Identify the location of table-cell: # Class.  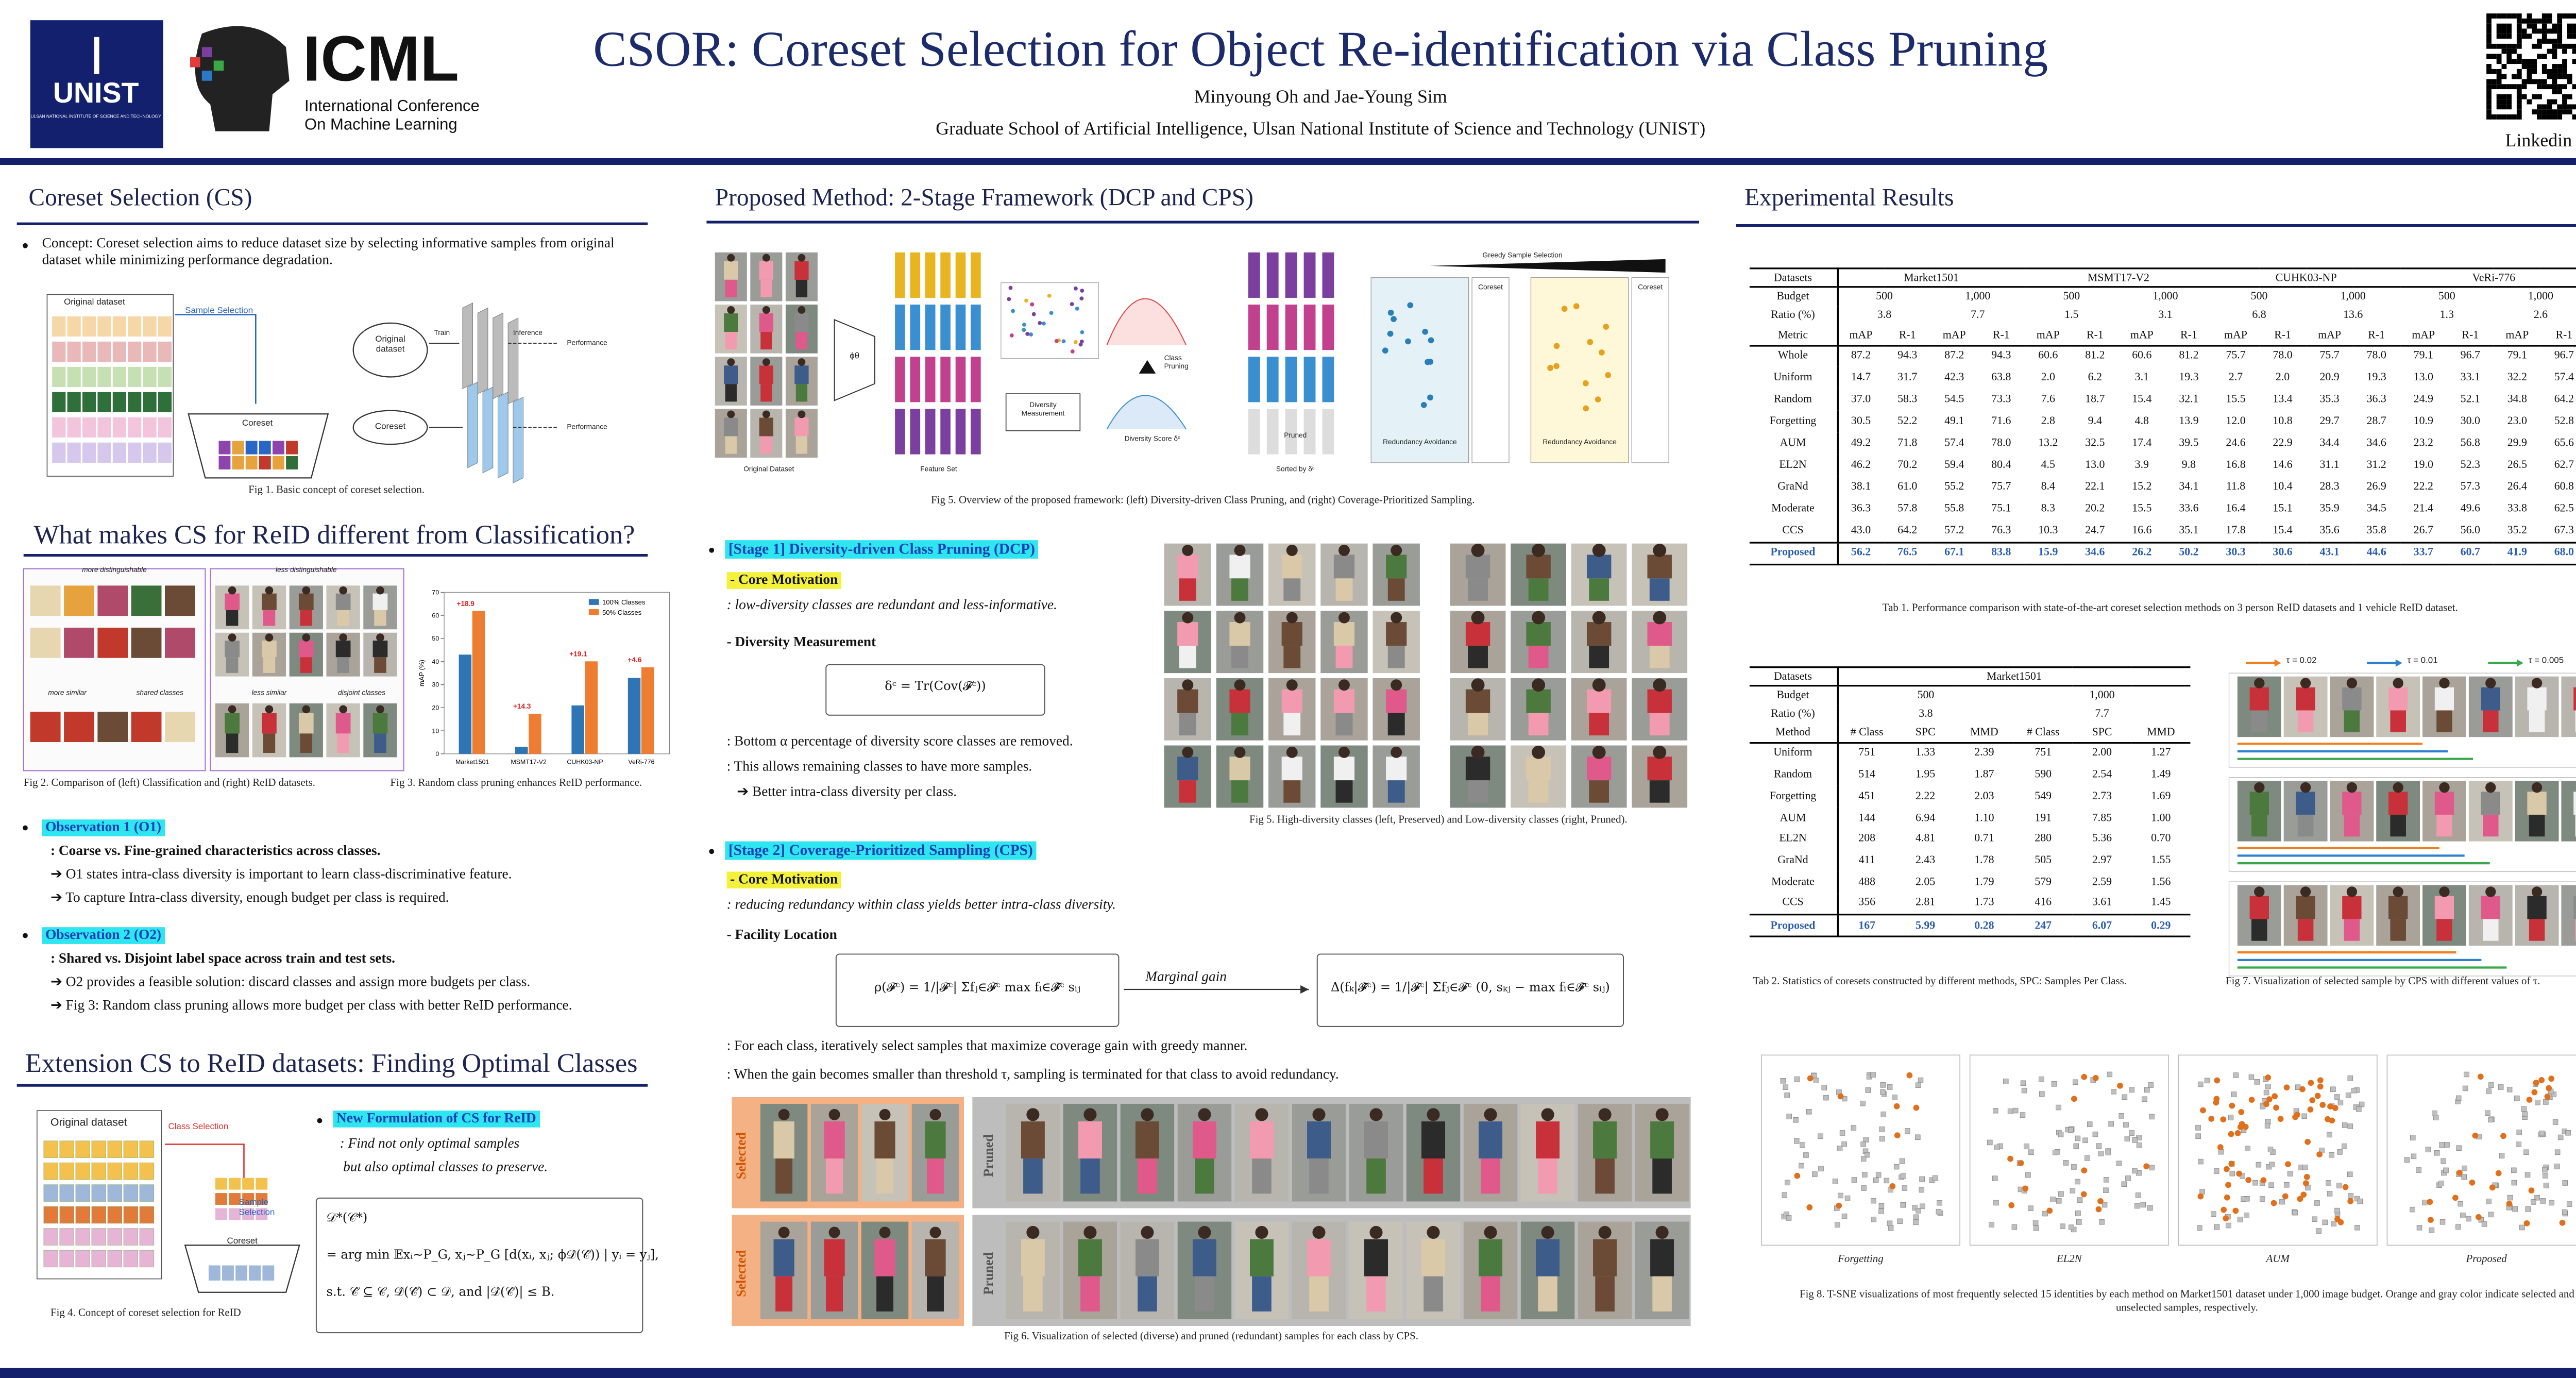
(2043, 734).